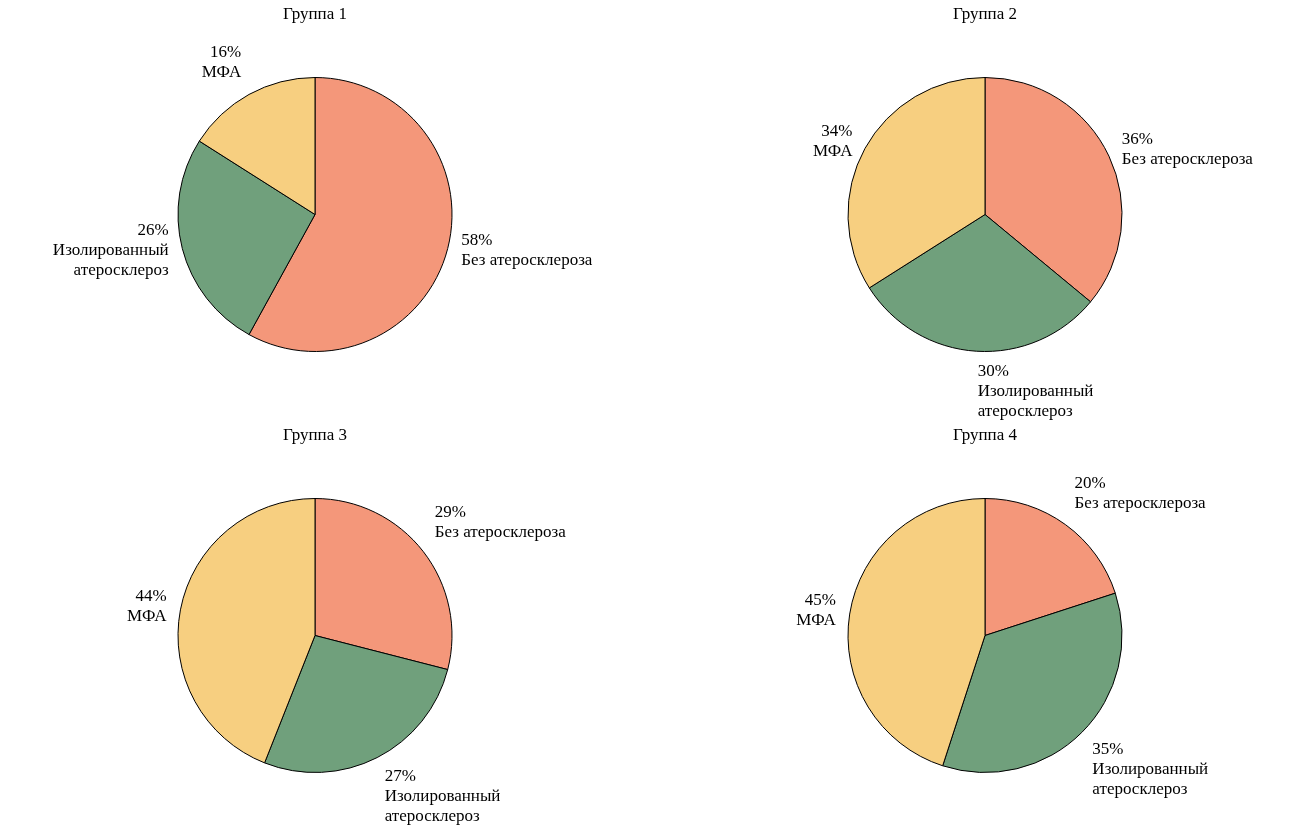 This screenshot has width=1299, height=839. What do you see at coordinates (400, 776) in the screenshot?
I see `data-label: 27%` at bounding box center [400, 776].